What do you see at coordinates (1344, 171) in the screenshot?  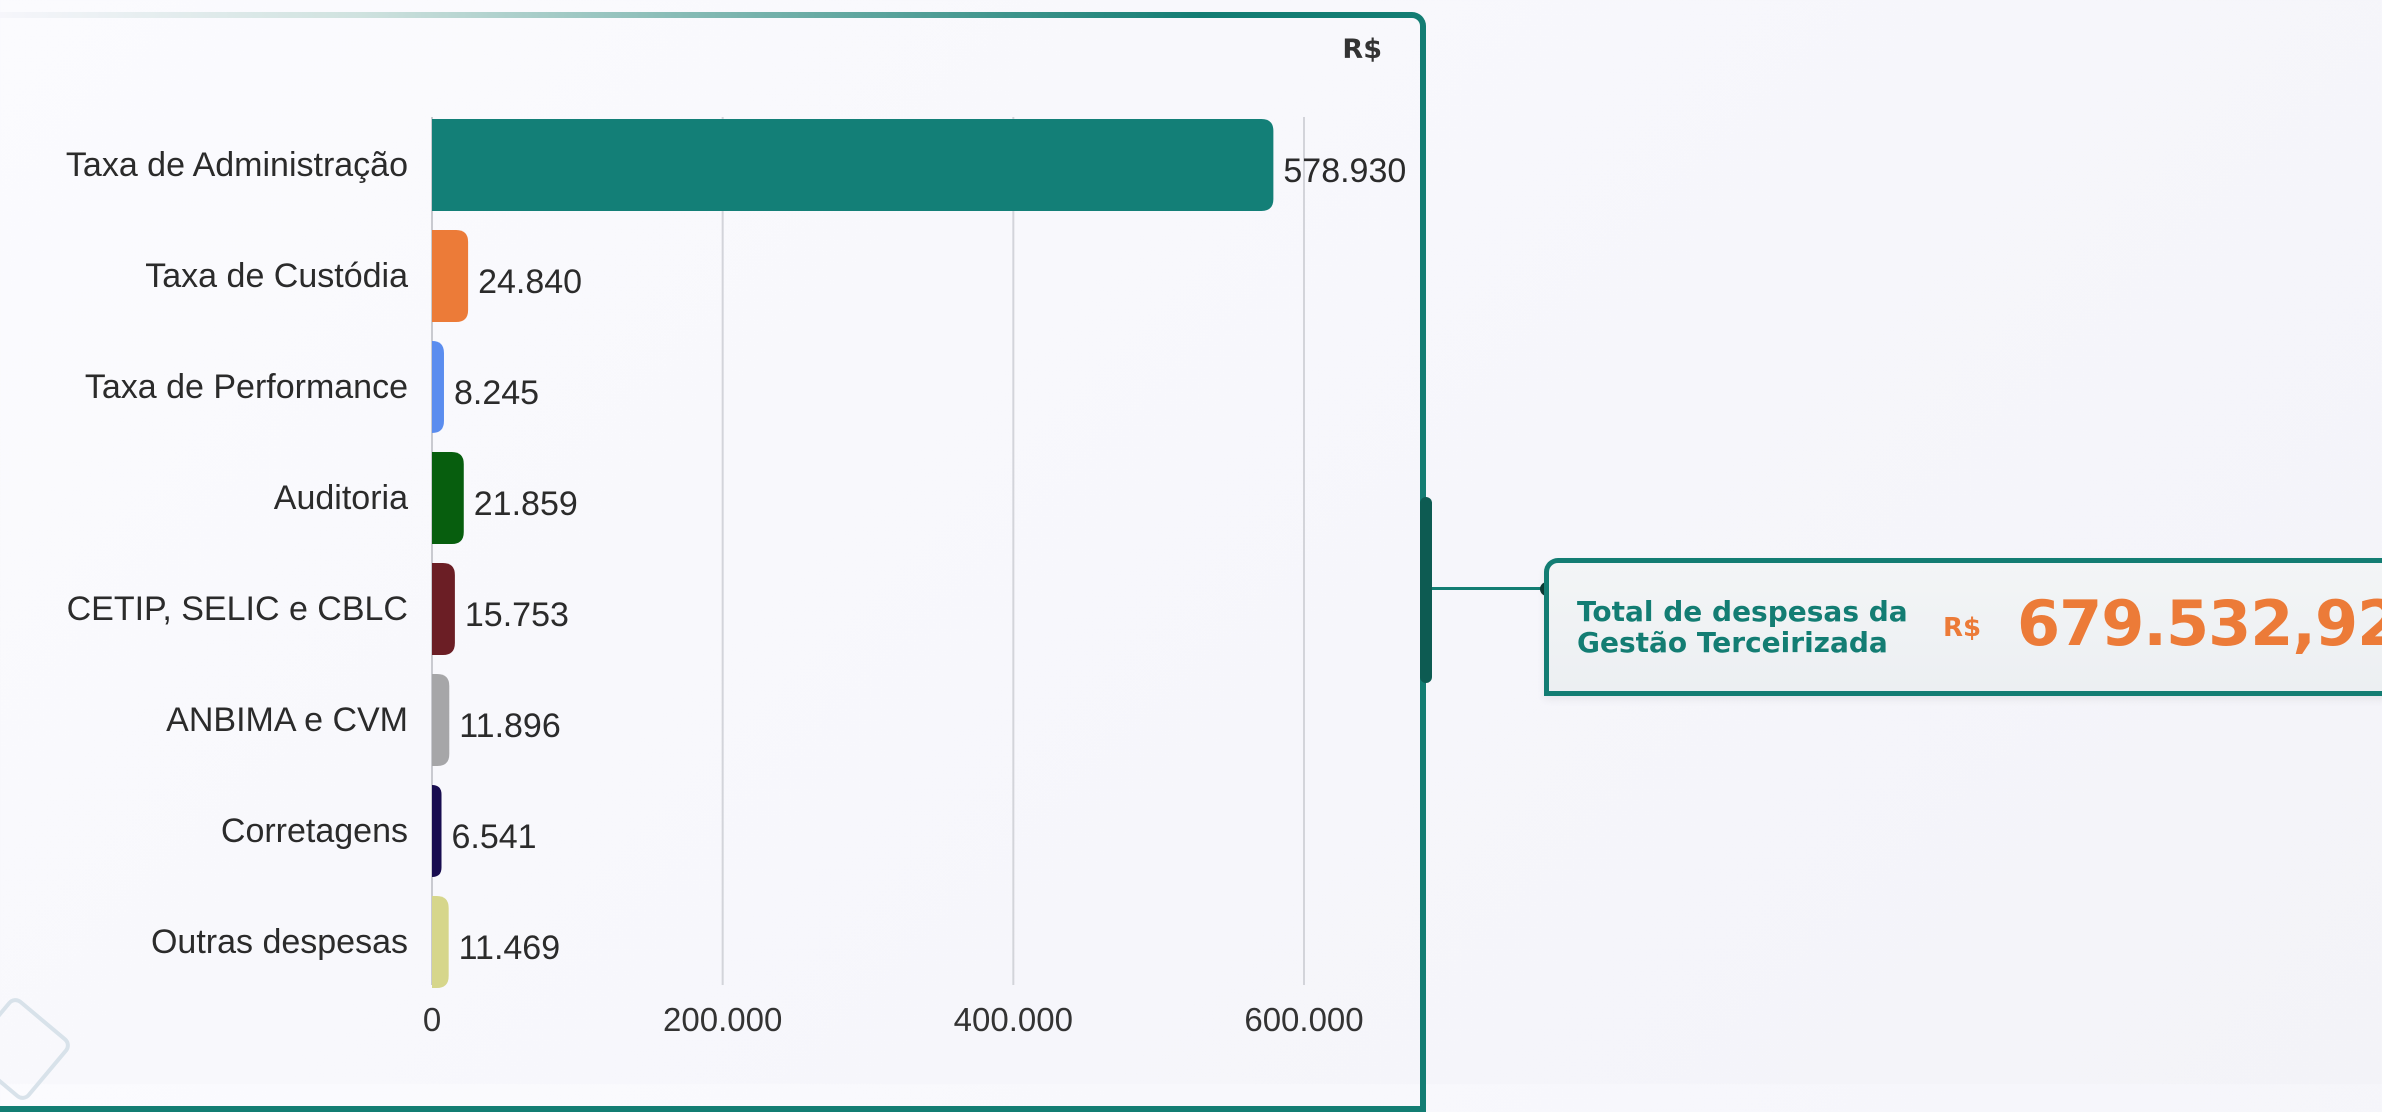 I see `value-label: 578.930` at bounding box center [1344, 171].